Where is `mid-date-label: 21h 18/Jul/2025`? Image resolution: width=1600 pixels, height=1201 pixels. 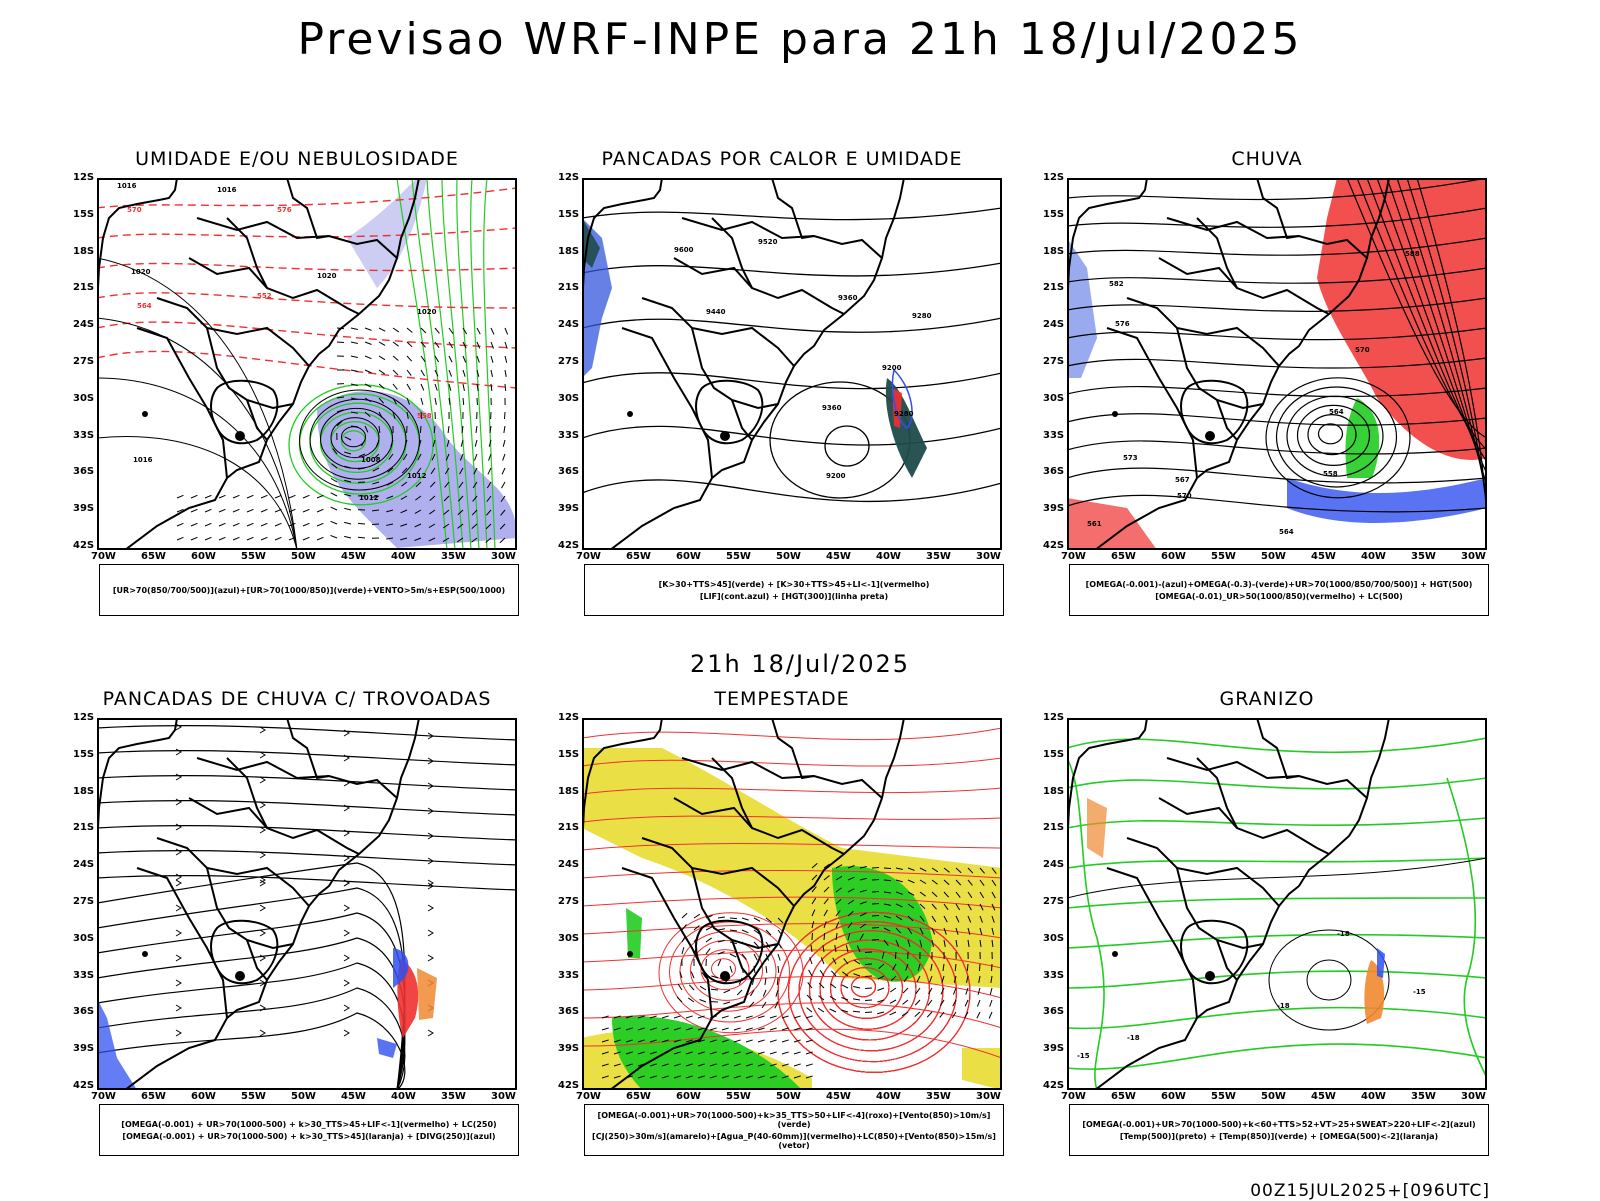
mid-date-label: 21h 18/Jul/2025 is located at coordinates (800, 664).